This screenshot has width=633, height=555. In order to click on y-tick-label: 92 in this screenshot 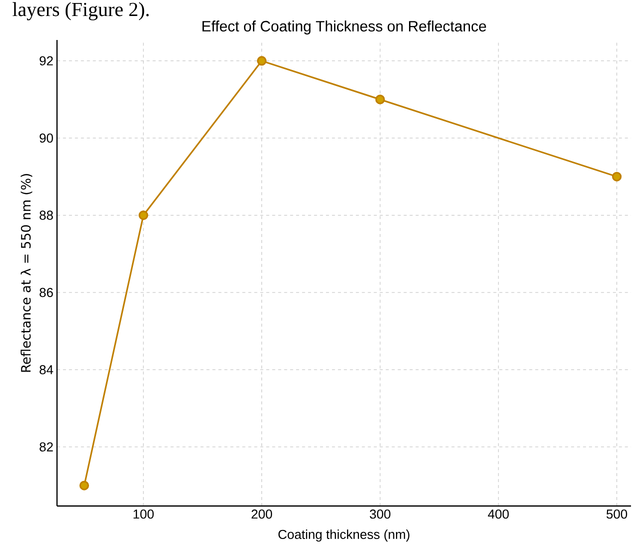, I will do `click(46, 61)`.